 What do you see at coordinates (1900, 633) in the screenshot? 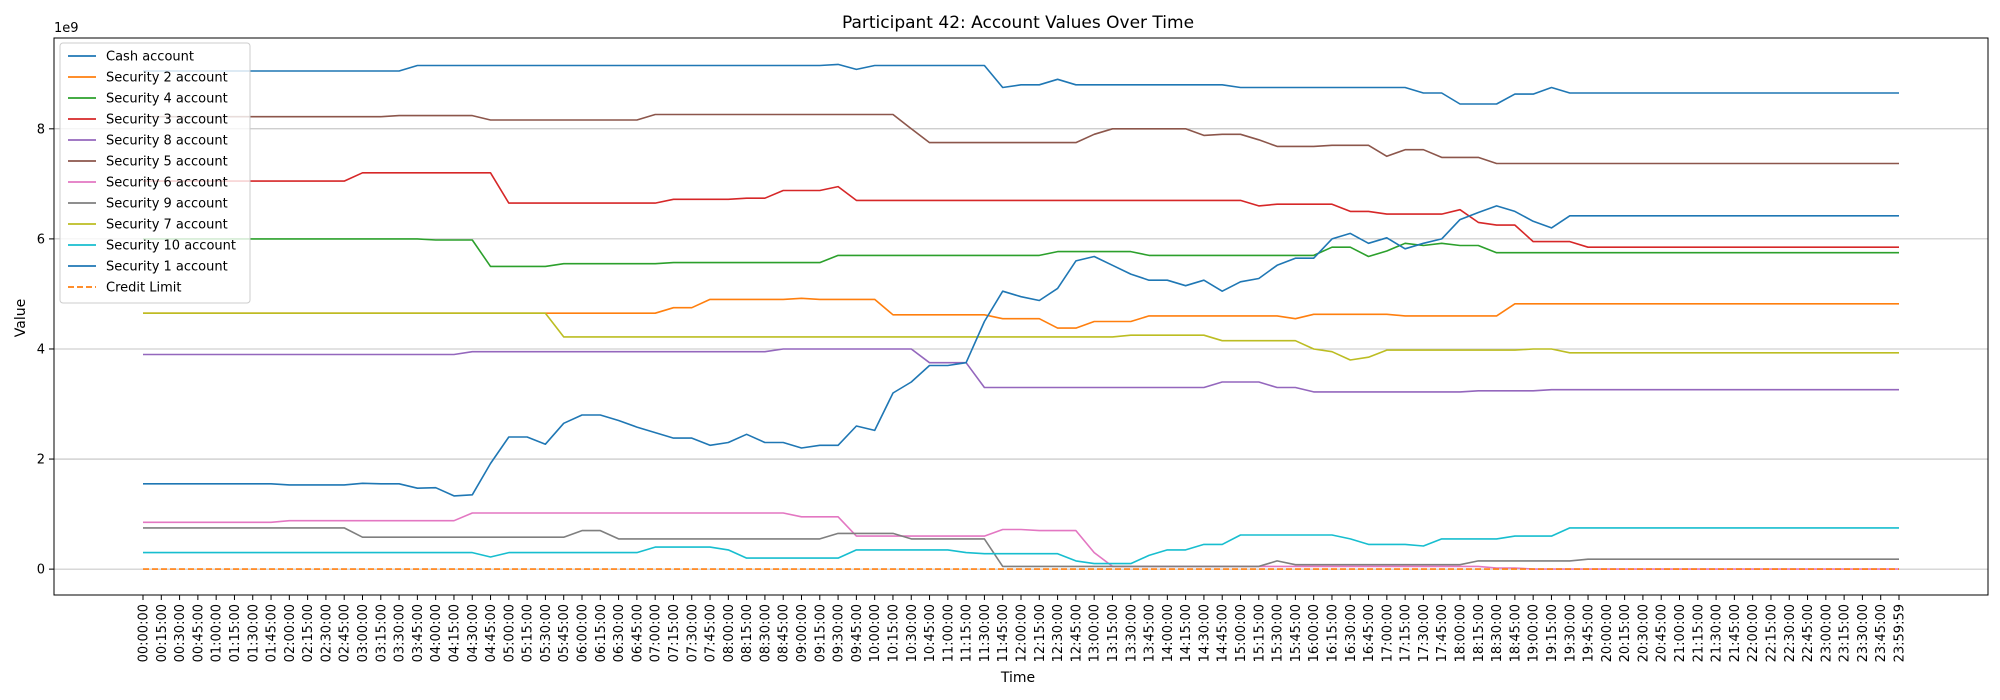
I see `x-tick-label: 23:59:59` at bounding box center [1900, 633].